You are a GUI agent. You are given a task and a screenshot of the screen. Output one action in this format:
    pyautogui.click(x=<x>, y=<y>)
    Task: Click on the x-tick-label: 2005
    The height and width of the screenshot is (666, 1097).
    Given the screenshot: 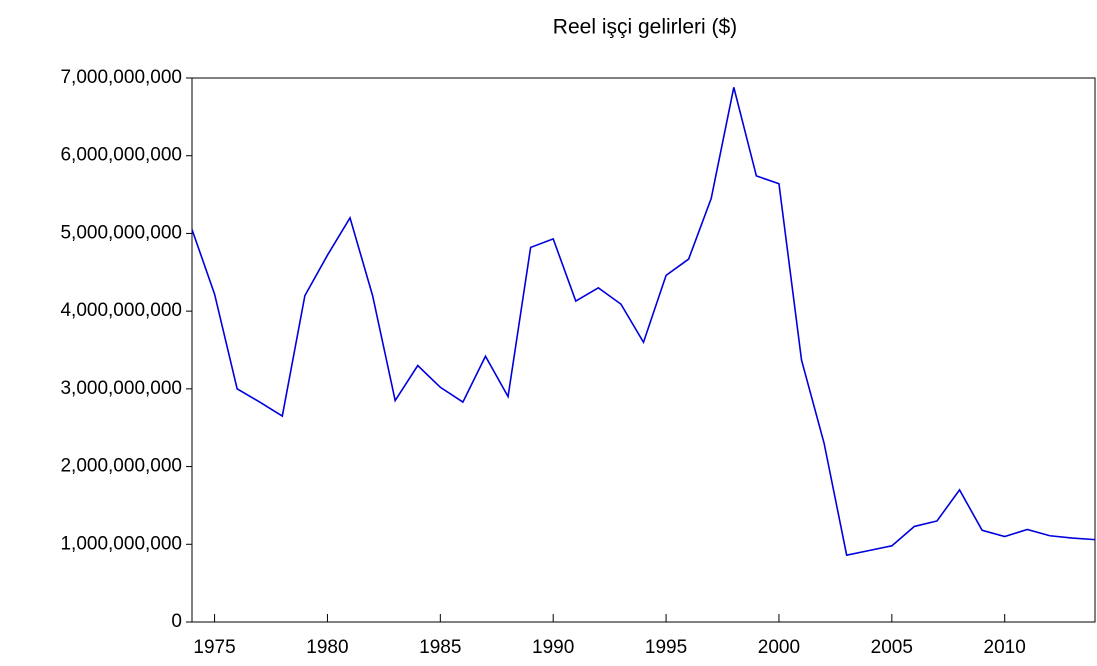 What is the action you would take?
    pyautogui.click(x=892, y=647)
    